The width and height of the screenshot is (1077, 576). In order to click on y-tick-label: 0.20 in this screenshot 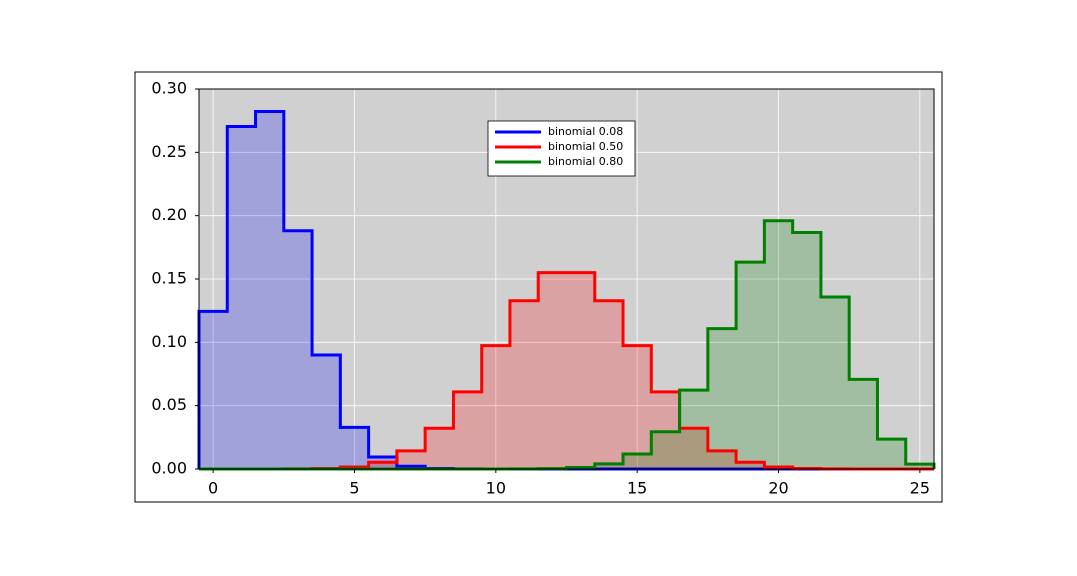, I will do `click(169, 214)`.